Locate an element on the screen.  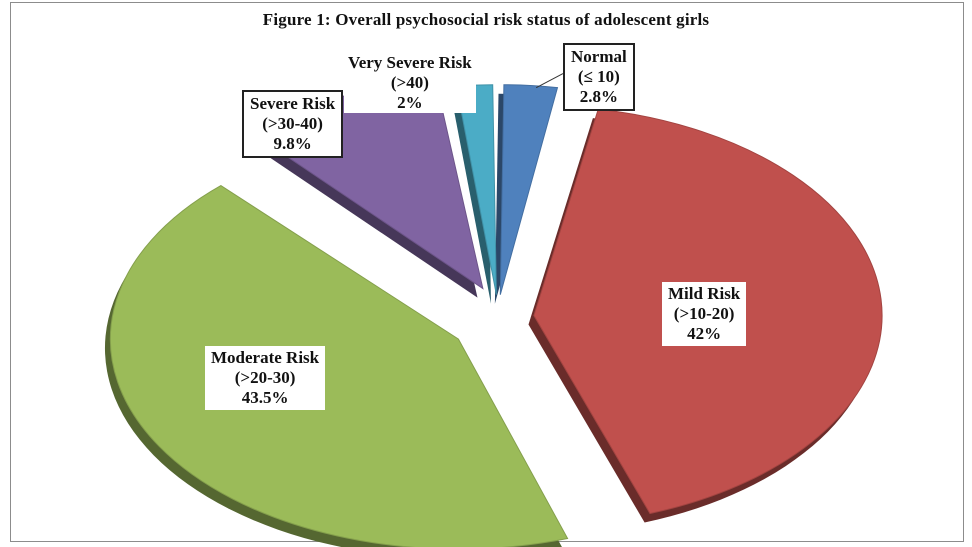
slice-name: Severe Risk is located at coordinates (293, 103).